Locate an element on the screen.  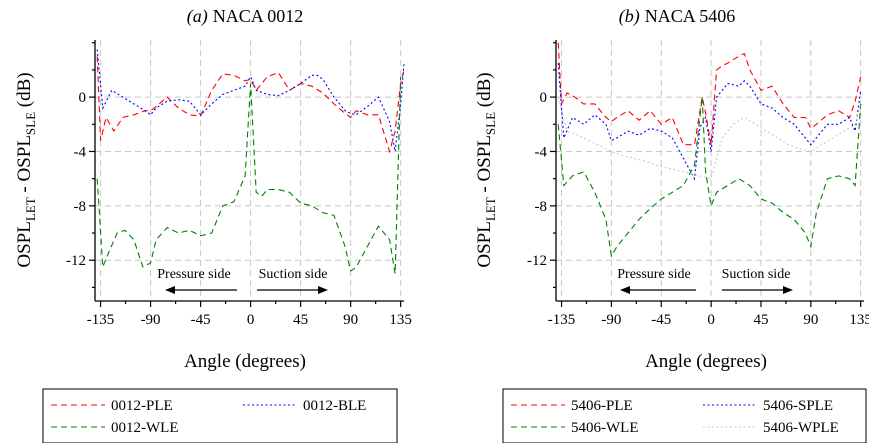
y-tick-label-b: -4 is located at coordinates (541, 152).